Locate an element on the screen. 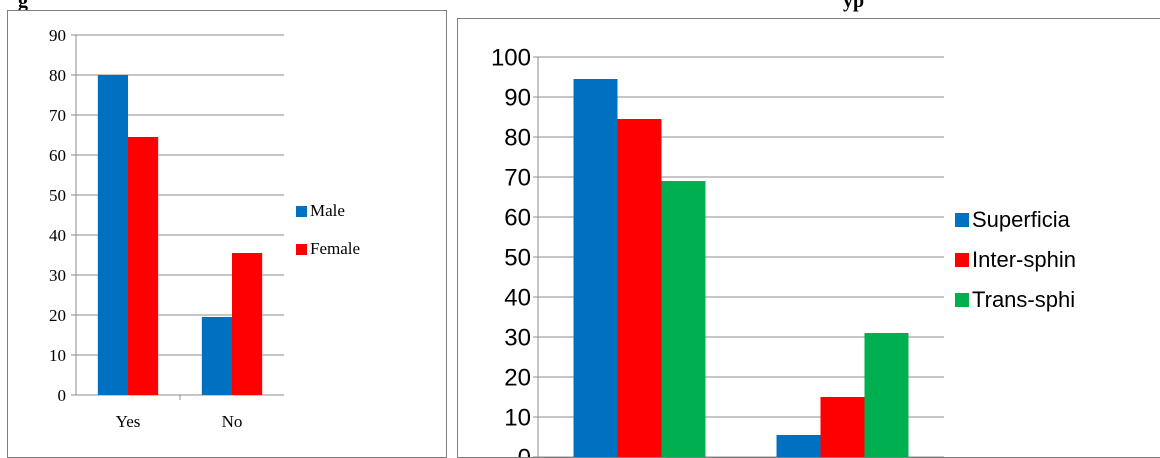 The image size is (1160, 458). legend-item: Trans-sphi is located at coordinates (1015, 300).